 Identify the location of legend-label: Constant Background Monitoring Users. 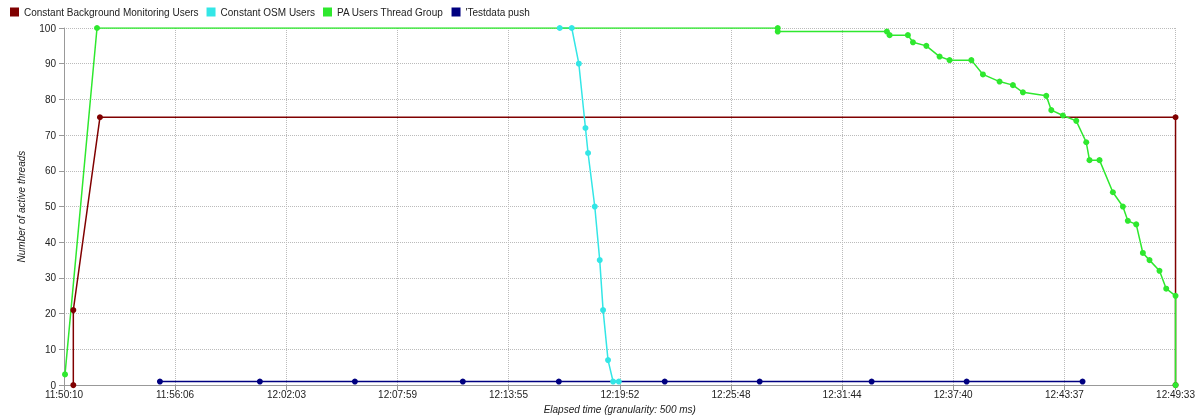
(111, 12).